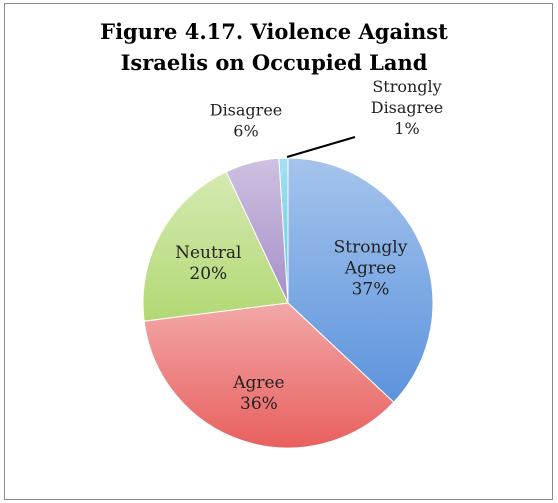 The height and width of the screenshot is (503, 558). What do you see at coordinates (208, 274) in the screenshot?
I see `label-neutral-line-2: 20%` at bounding box center [208, 274].